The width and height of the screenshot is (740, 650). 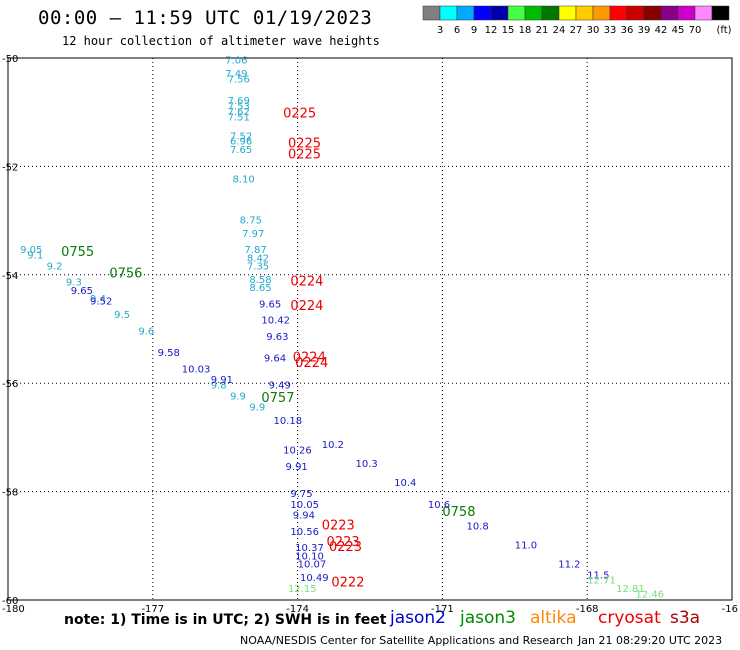 I want to click on data-label-jason2: 10.37, so click(x=309, y=548).